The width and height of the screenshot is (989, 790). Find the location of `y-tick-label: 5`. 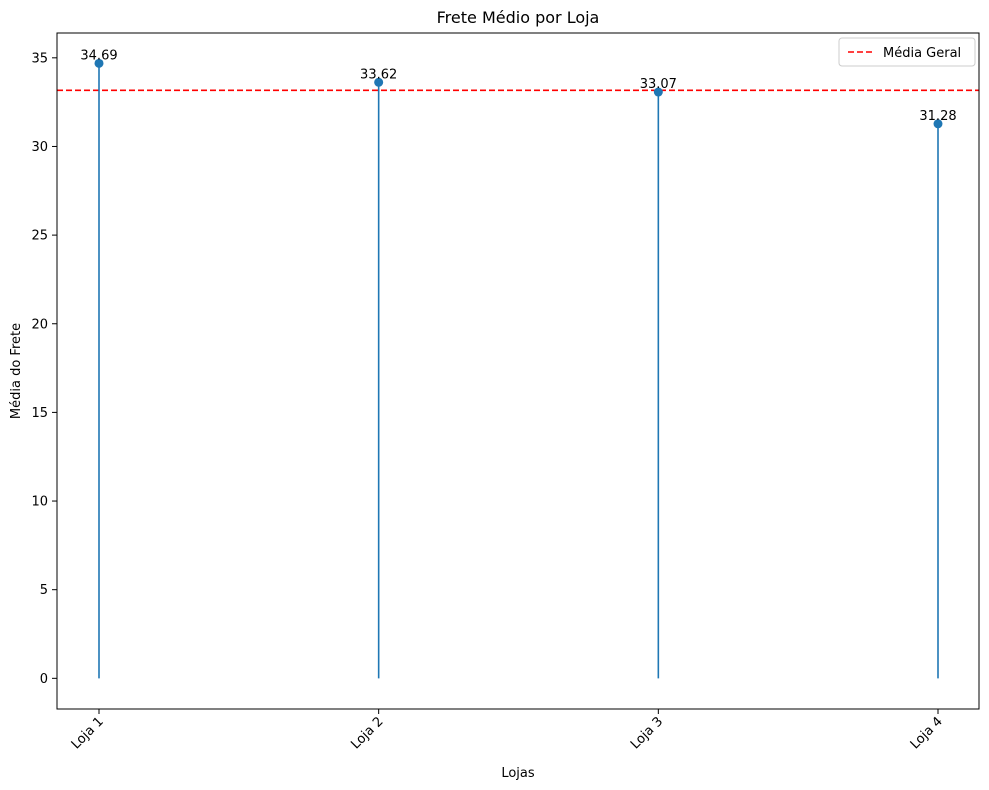

y-tick-label: 5 is located at coordinates (44, 590).